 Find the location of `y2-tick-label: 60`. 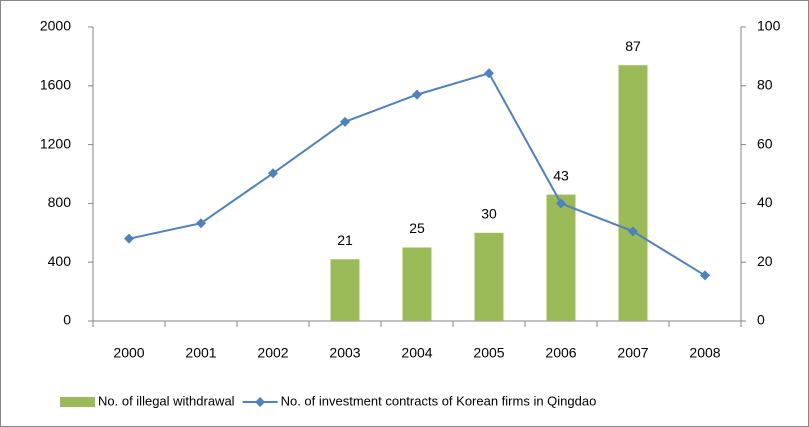

y2-tick-label: 60 is located at coordinates (765, 143).